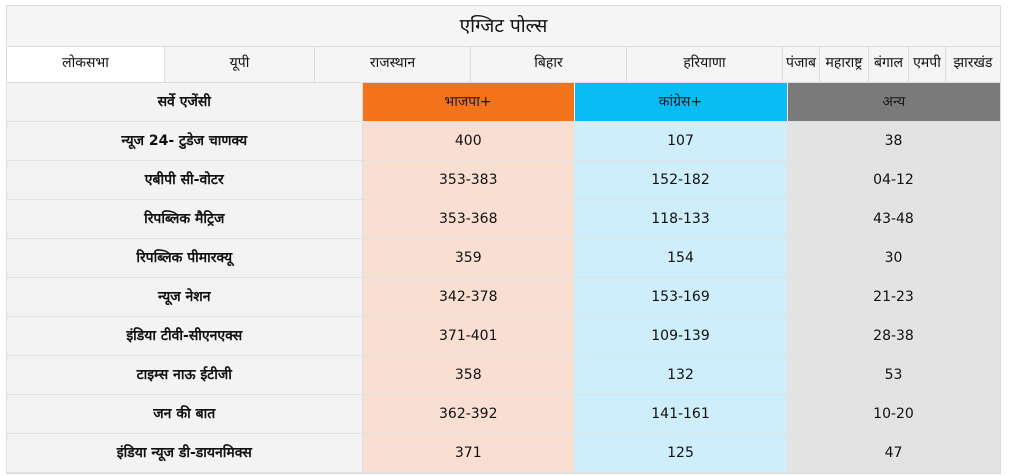  What do you see at coordinates (185, 180) in the screenshot?
I see `agency-name: एबीपी सी-वोटर` at bounding box center [185, 180].